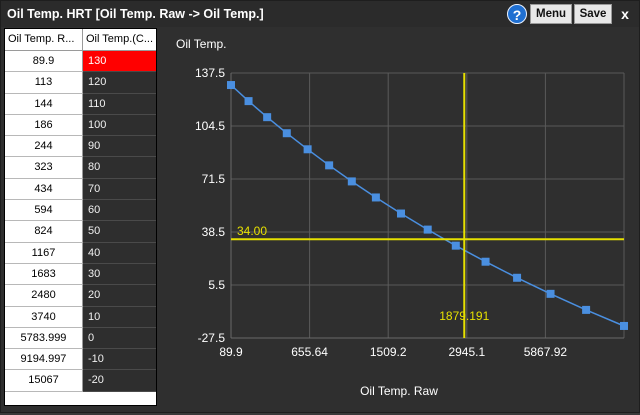  I want to click on cell-raw: 1683, so click(44, 274).